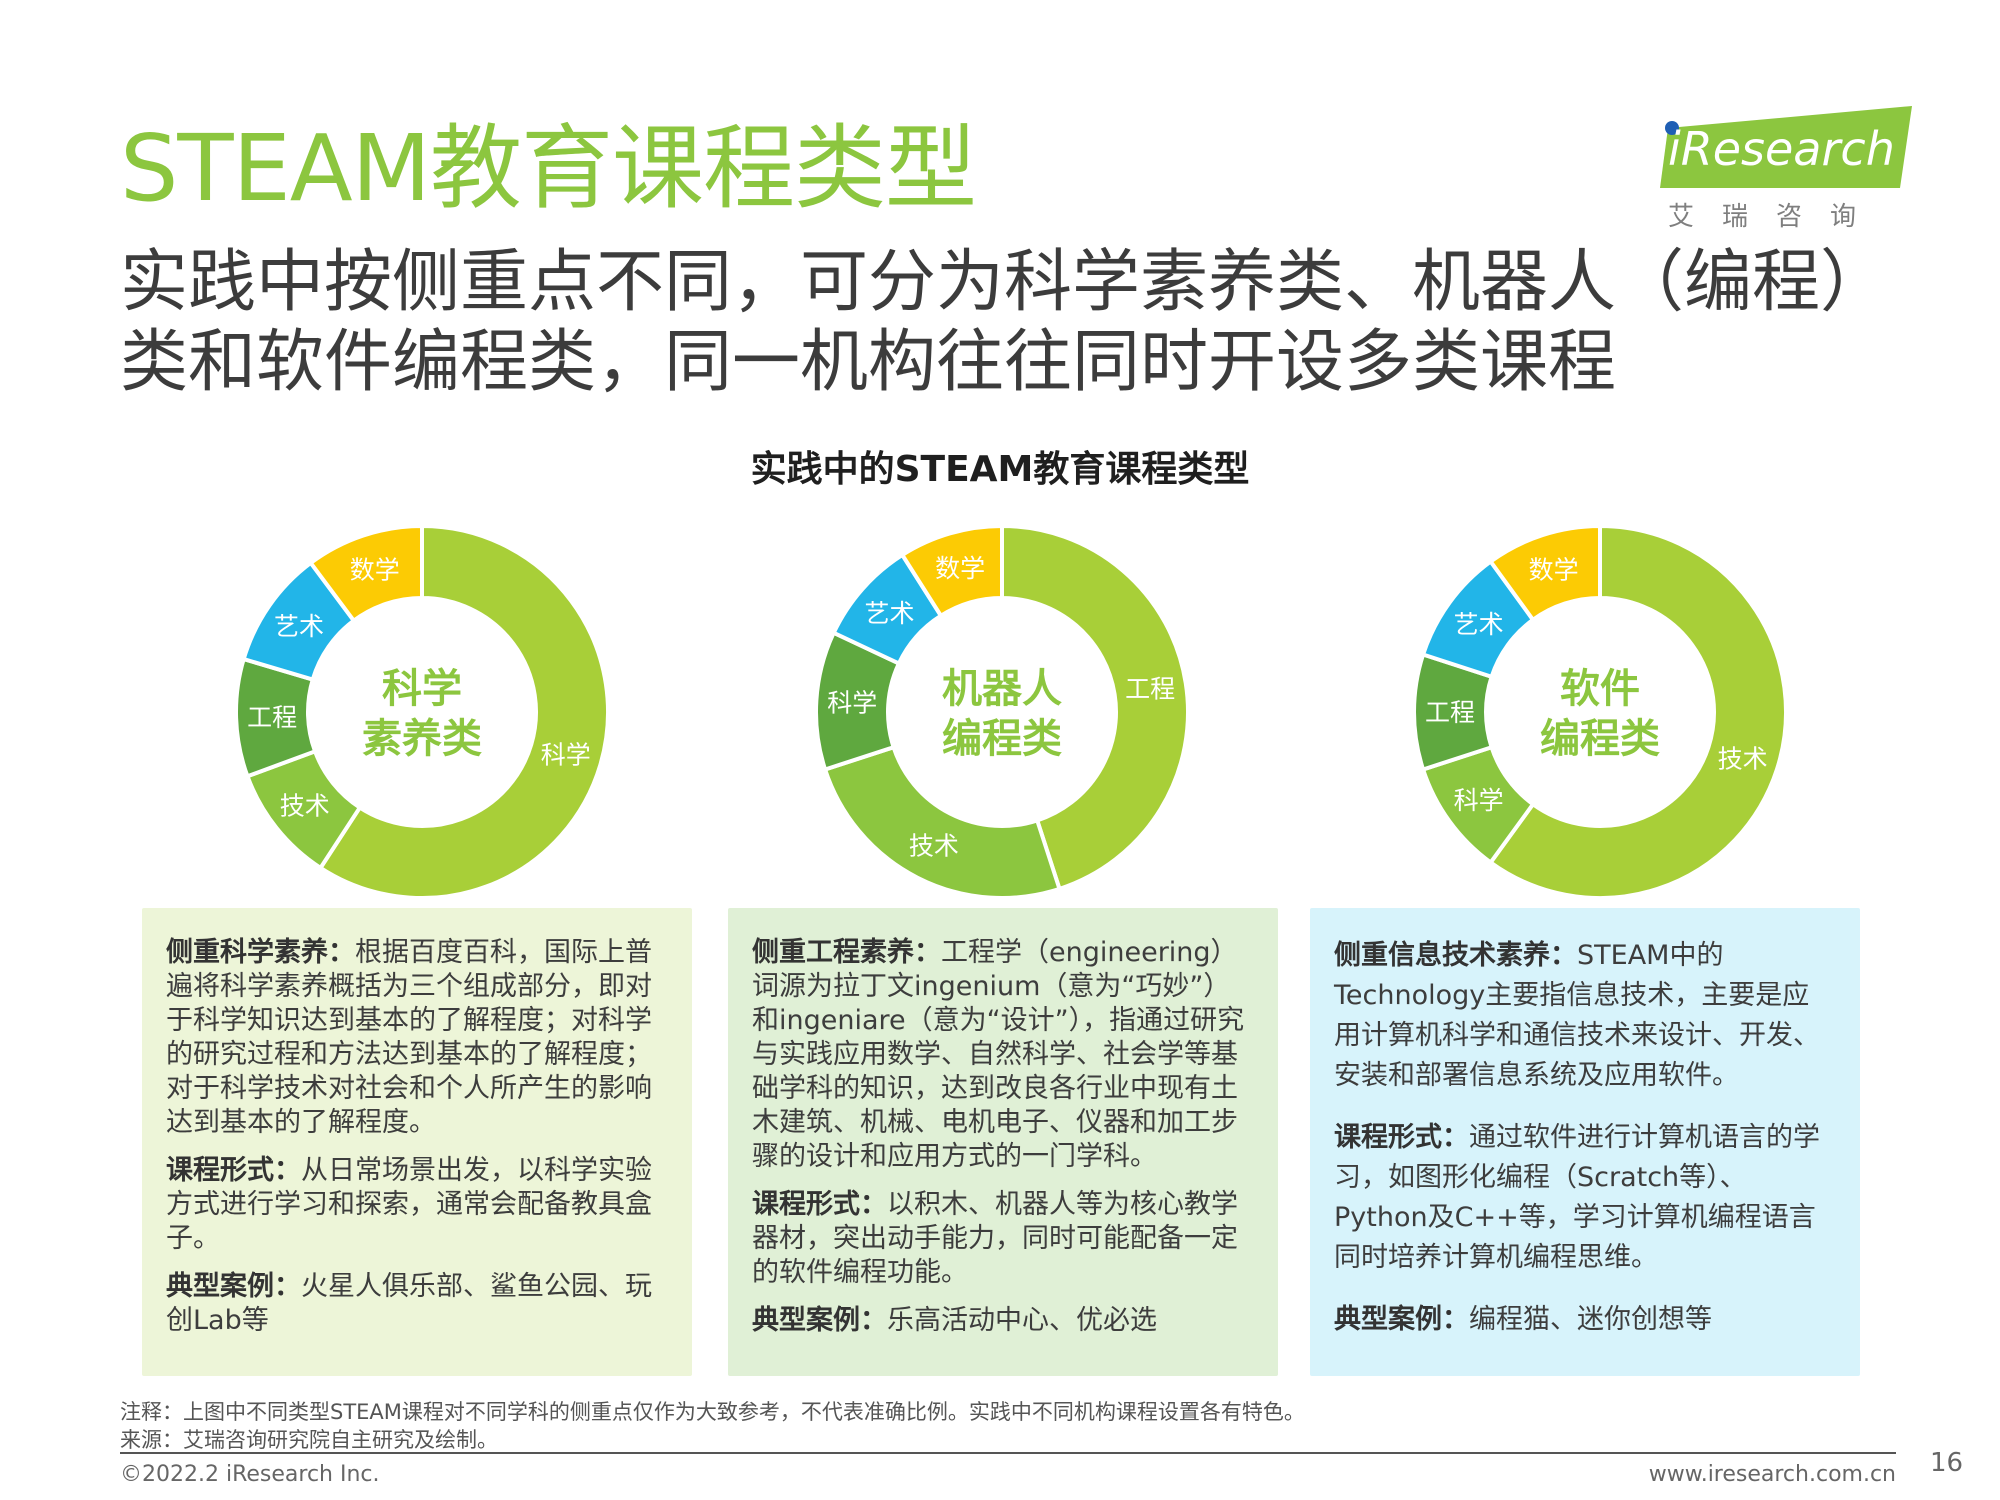  Describe the element at coordinates (1776, 217) in the screenshot. I see `logo-cn-text: 艾瑞咨询` at that location.